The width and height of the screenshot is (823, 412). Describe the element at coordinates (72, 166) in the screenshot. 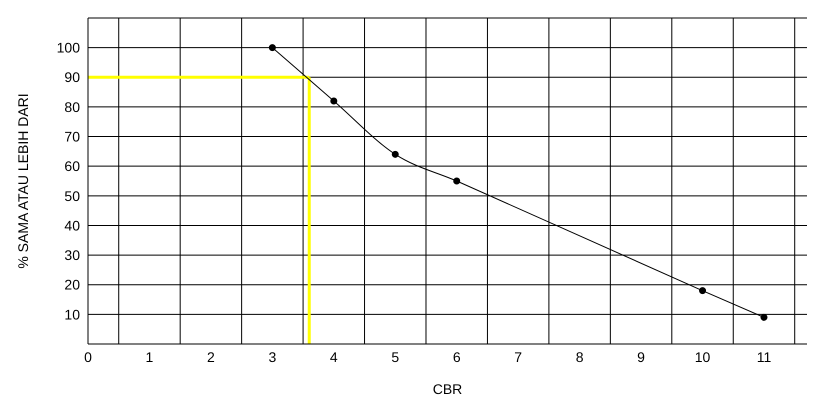

I see `y-tick-label: 60` at that location.